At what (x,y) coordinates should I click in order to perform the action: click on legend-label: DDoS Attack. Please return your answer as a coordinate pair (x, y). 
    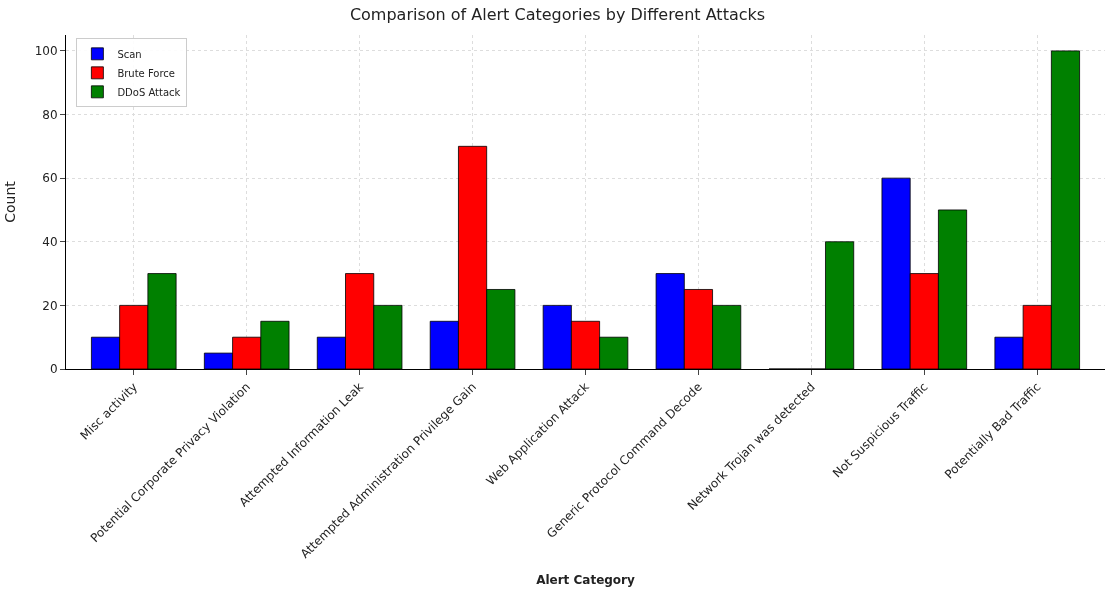
    Looking at the image, I should click on (149, 92).